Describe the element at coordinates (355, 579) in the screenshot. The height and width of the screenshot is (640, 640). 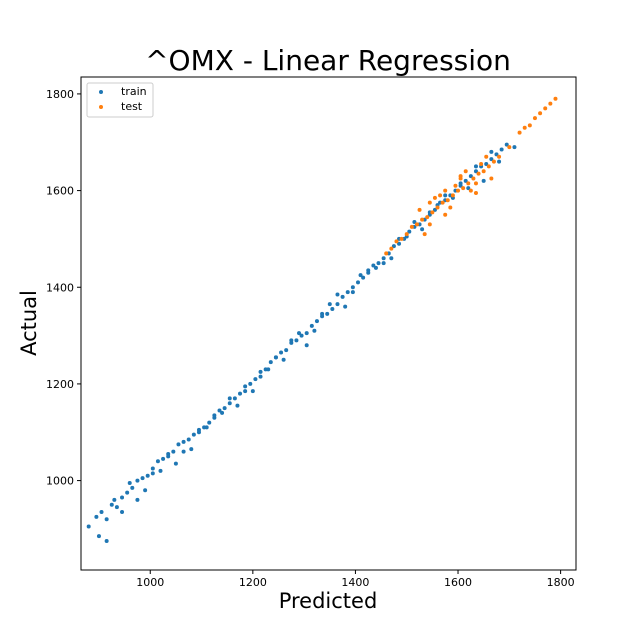
I see `x-axis-ticks: 1000 1200 1400 1600 1800` at that location.